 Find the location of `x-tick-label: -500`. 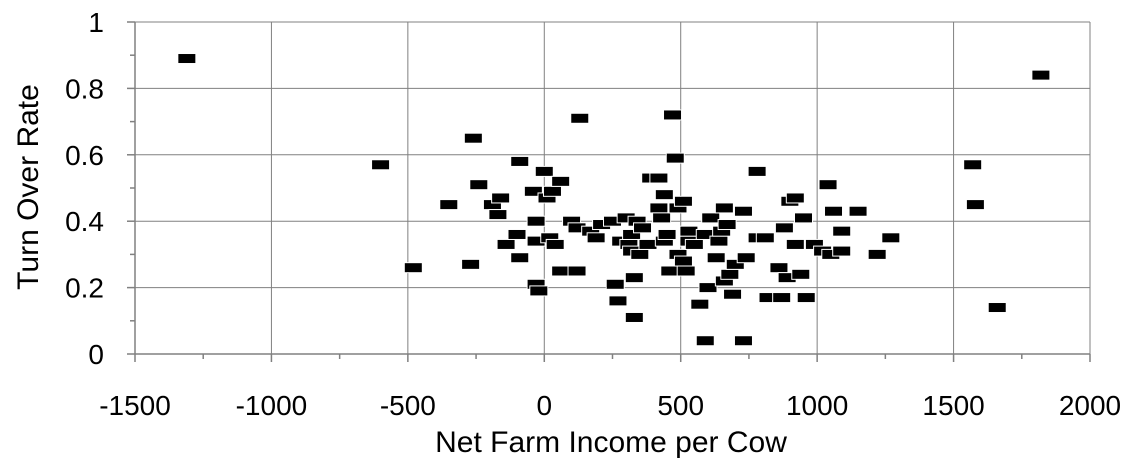

x-tick-label: -500 is located at coordinates (408, 405).